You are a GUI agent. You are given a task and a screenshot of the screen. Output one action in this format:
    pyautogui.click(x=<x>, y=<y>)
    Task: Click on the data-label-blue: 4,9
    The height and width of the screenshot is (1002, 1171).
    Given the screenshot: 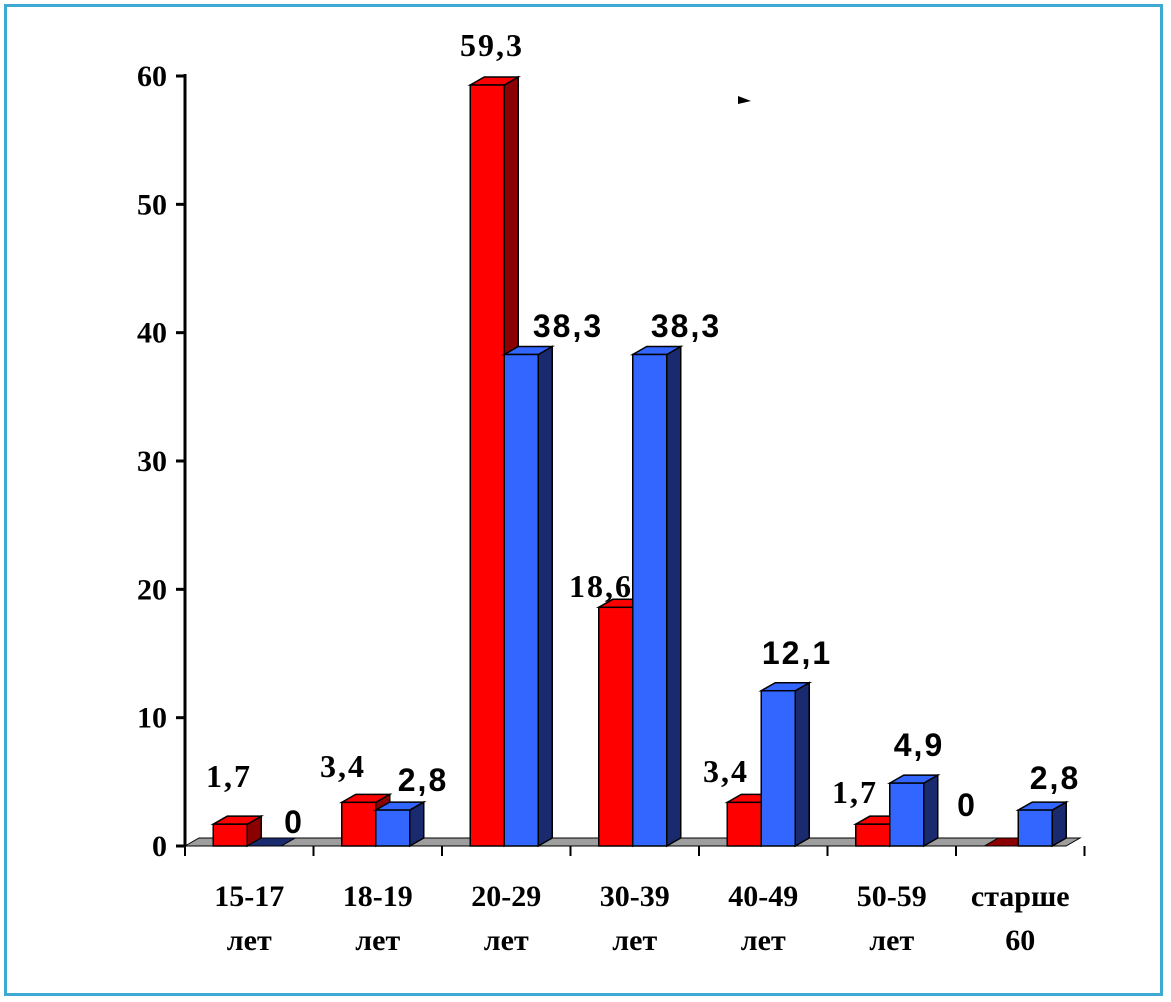 What is the action you would take?
    pyautogui.click(x=919, y=745)
    